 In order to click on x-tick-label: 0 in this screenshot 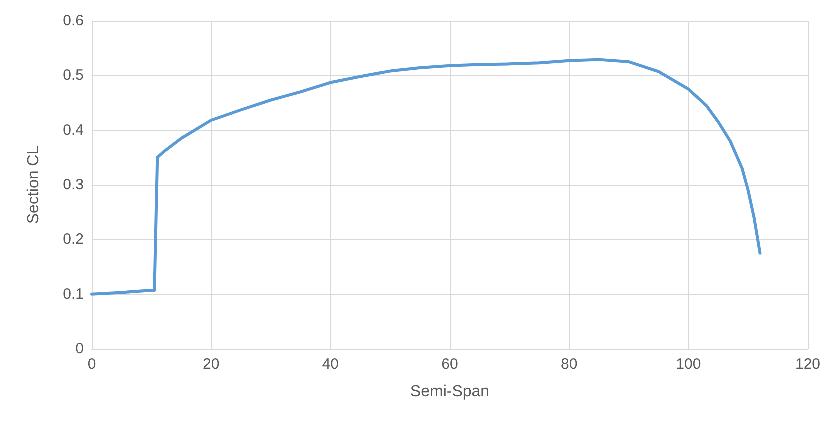, I will do `click(92, 364)`.